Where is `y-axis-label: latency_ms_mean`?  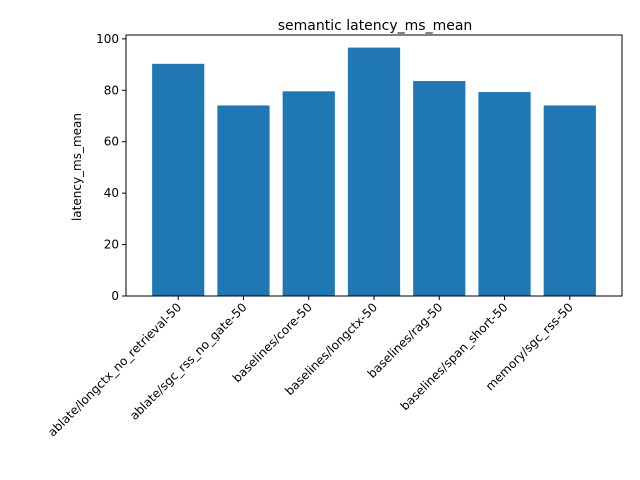 y-axis-label: latency_ms_mean is located at coordinates (77, 167).